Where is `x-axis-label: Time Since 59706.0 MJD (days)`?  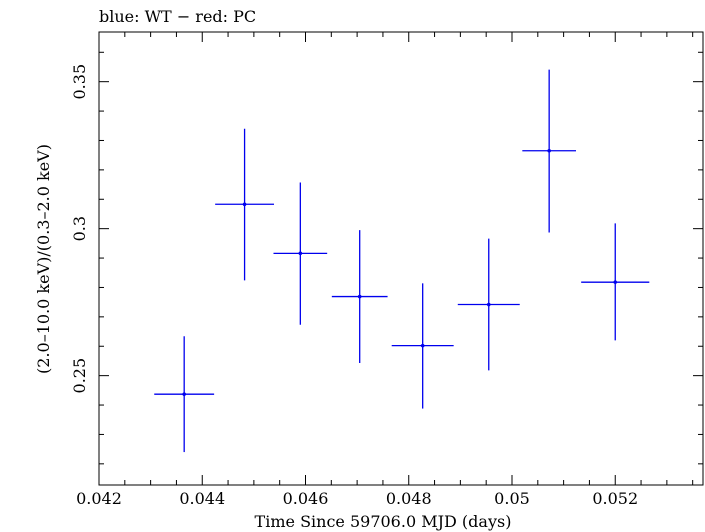
x-axis-label: Time Since 59706.0 MJD (days) is located at coordinates (383, 521).